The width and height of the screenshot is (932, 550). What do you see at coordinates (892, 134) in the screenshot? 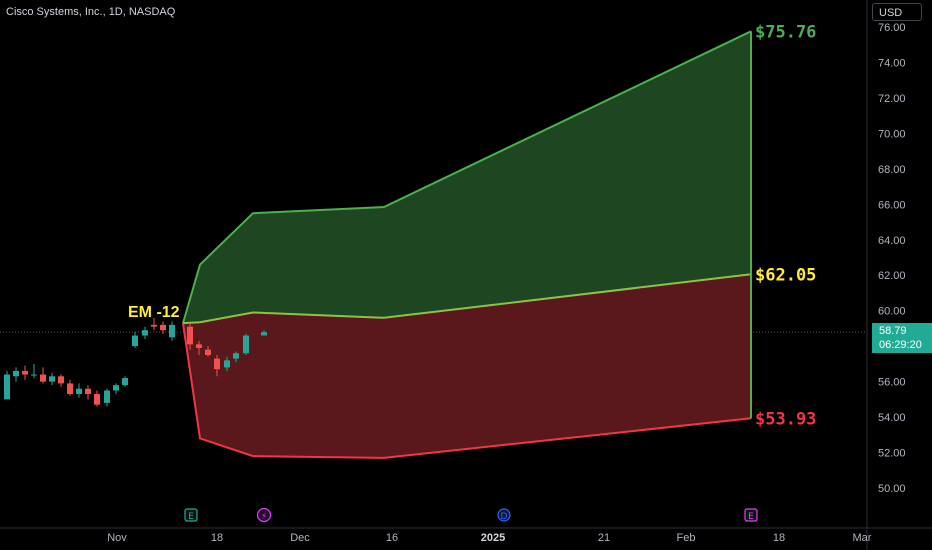
I see `price-tick-label: 70.00` at bounding box center [892, 134].